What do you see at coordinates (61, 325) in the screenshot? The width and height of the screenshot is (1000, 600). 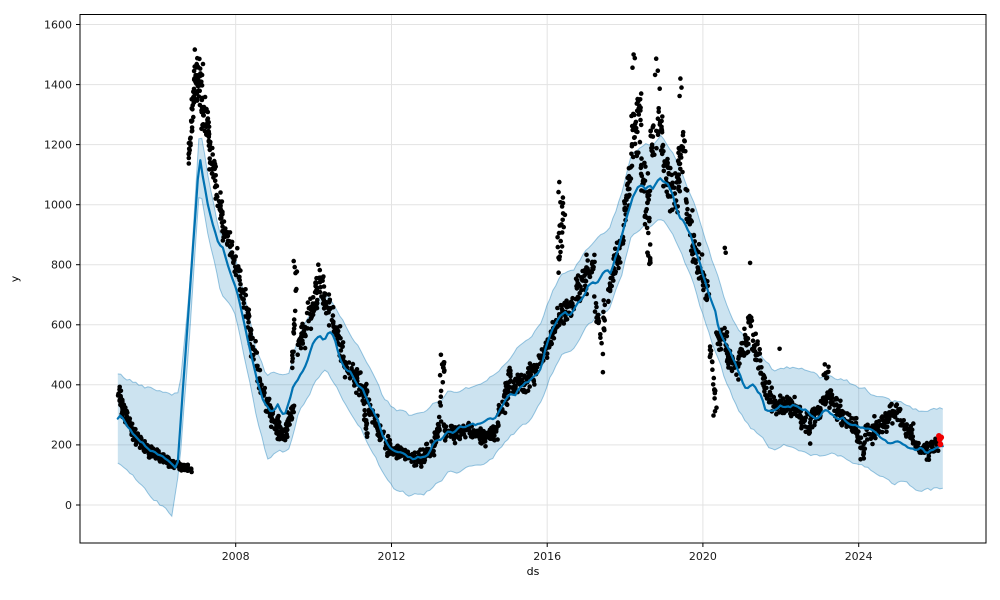 I see `y-tick-label: 600` at bounding box center [61, 325].